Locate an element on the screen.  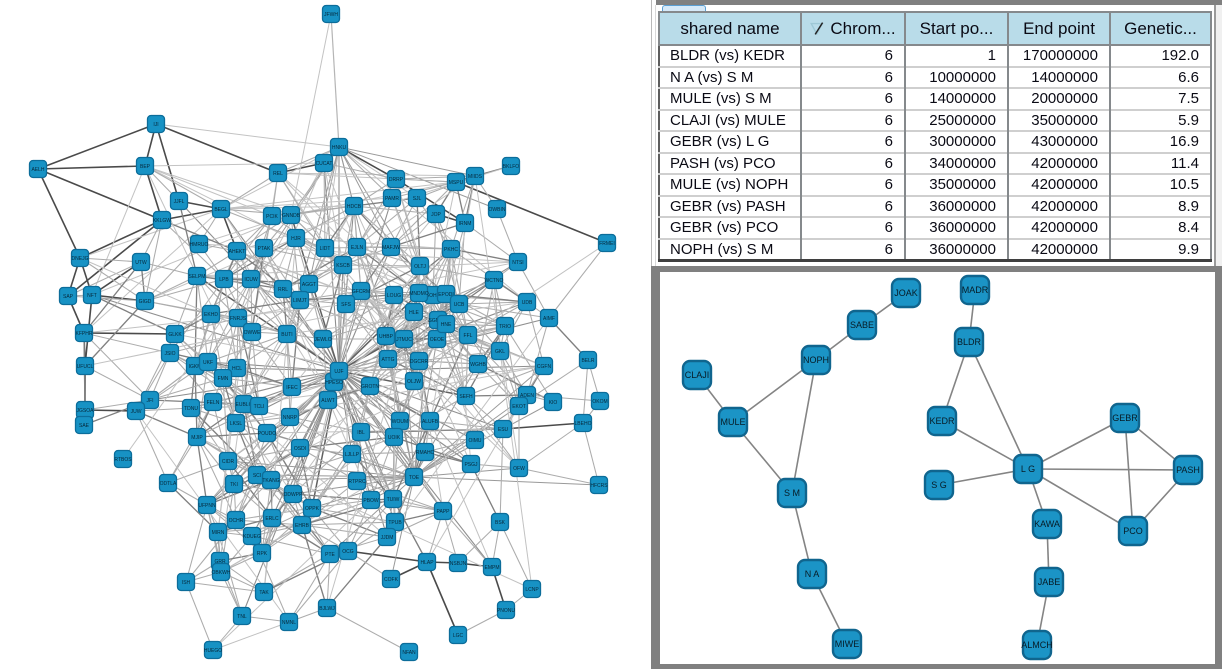
svg-text: CLAJI is located at coordinates (697, 375).